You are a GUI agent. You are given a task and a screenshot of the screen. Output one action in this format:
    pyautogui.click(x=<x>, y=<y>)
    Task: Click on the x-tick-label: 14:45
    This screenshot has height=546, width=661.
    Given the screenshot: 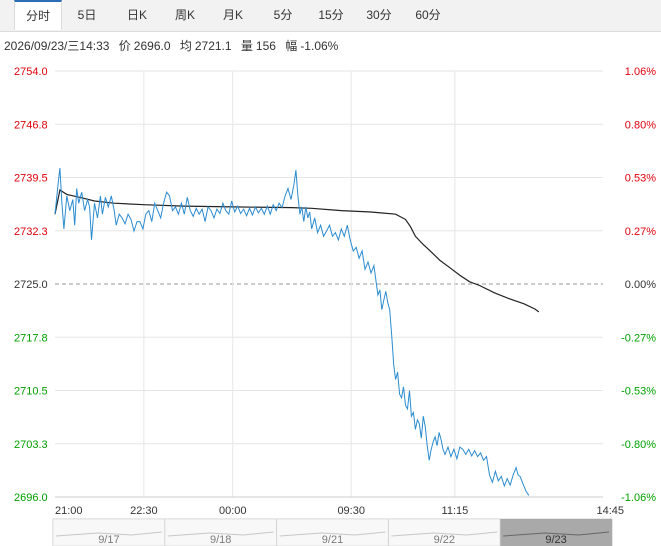 What is the action you would take?
    pyautogui.click(x=610, y=511)
    